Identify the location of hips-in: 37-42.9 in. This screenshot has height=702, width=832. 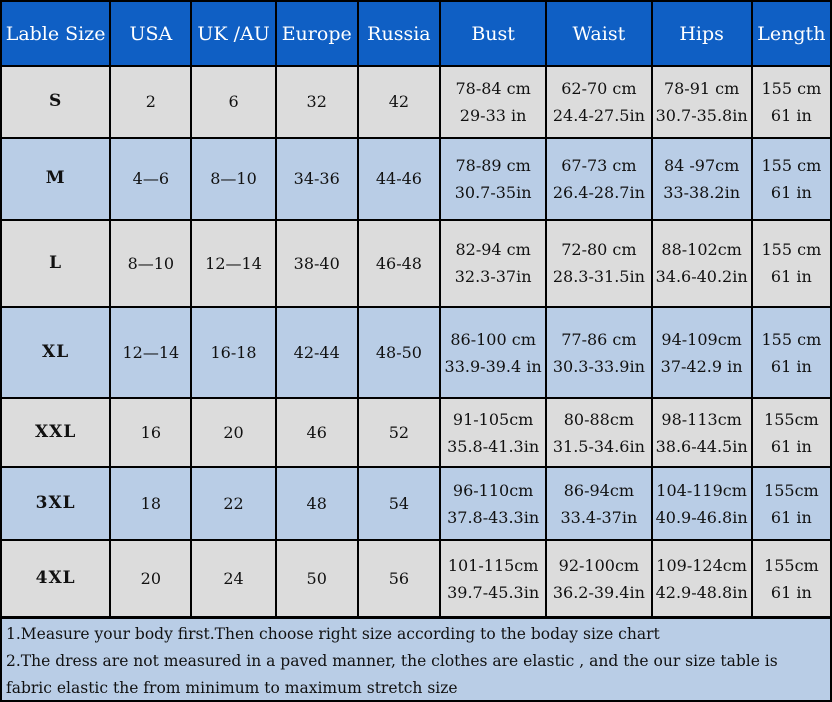
(701, 366).